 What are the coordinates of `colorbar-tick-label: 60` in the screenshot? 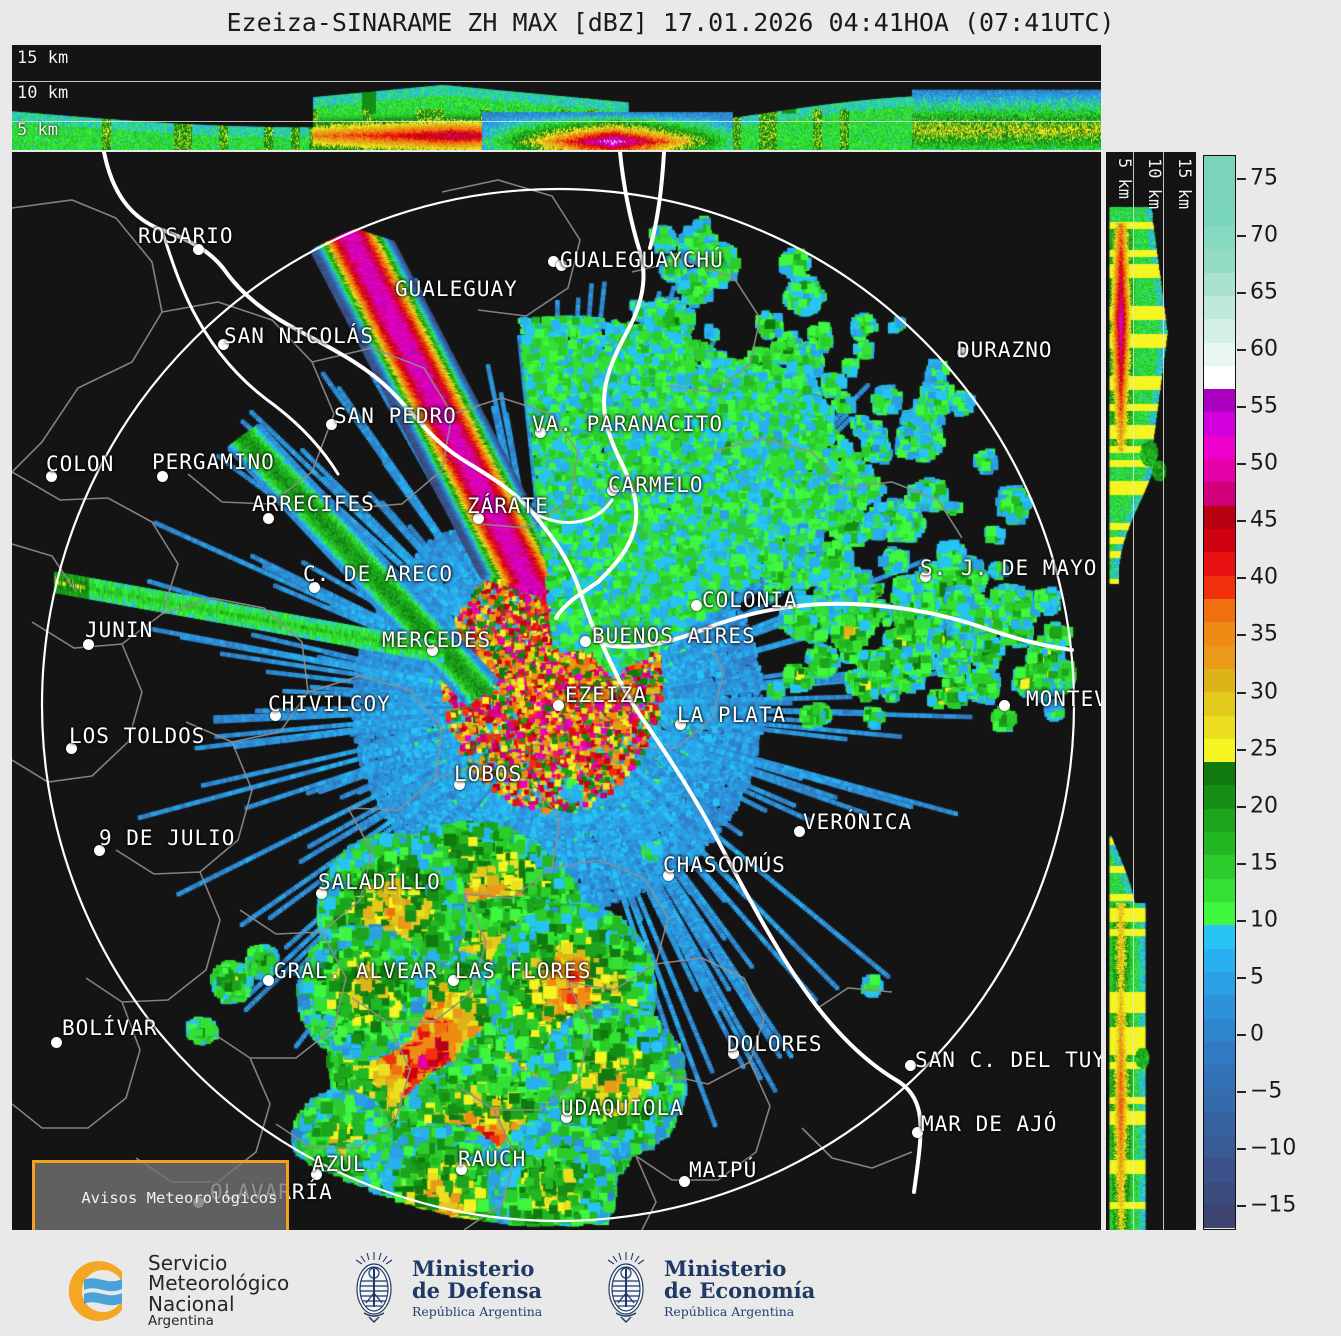 It's located at (1264, 349).